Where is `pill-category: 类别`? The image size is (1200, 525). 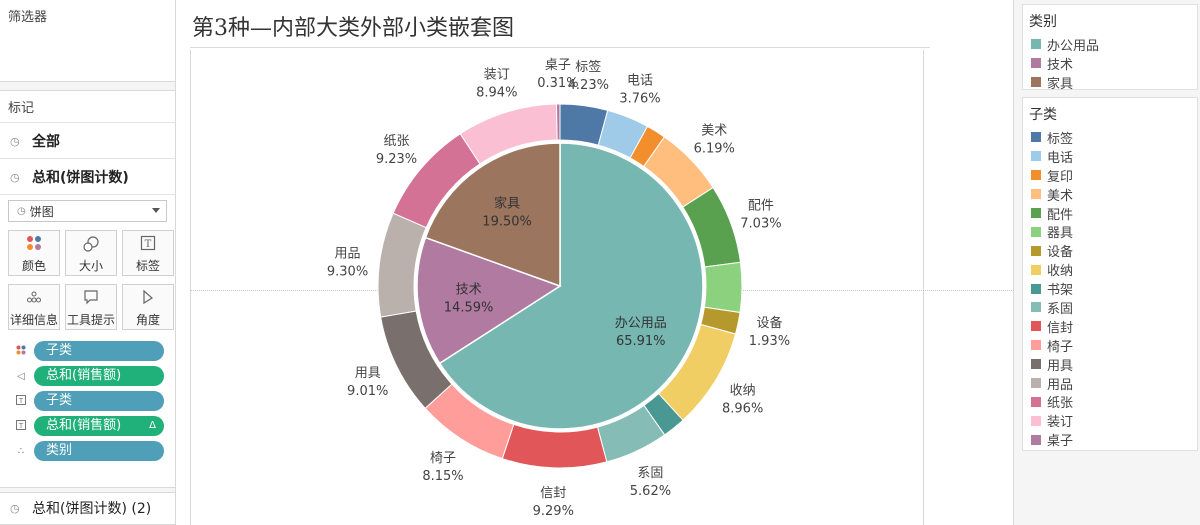 pill-category: 类别 is located at coordinates (99, 451).